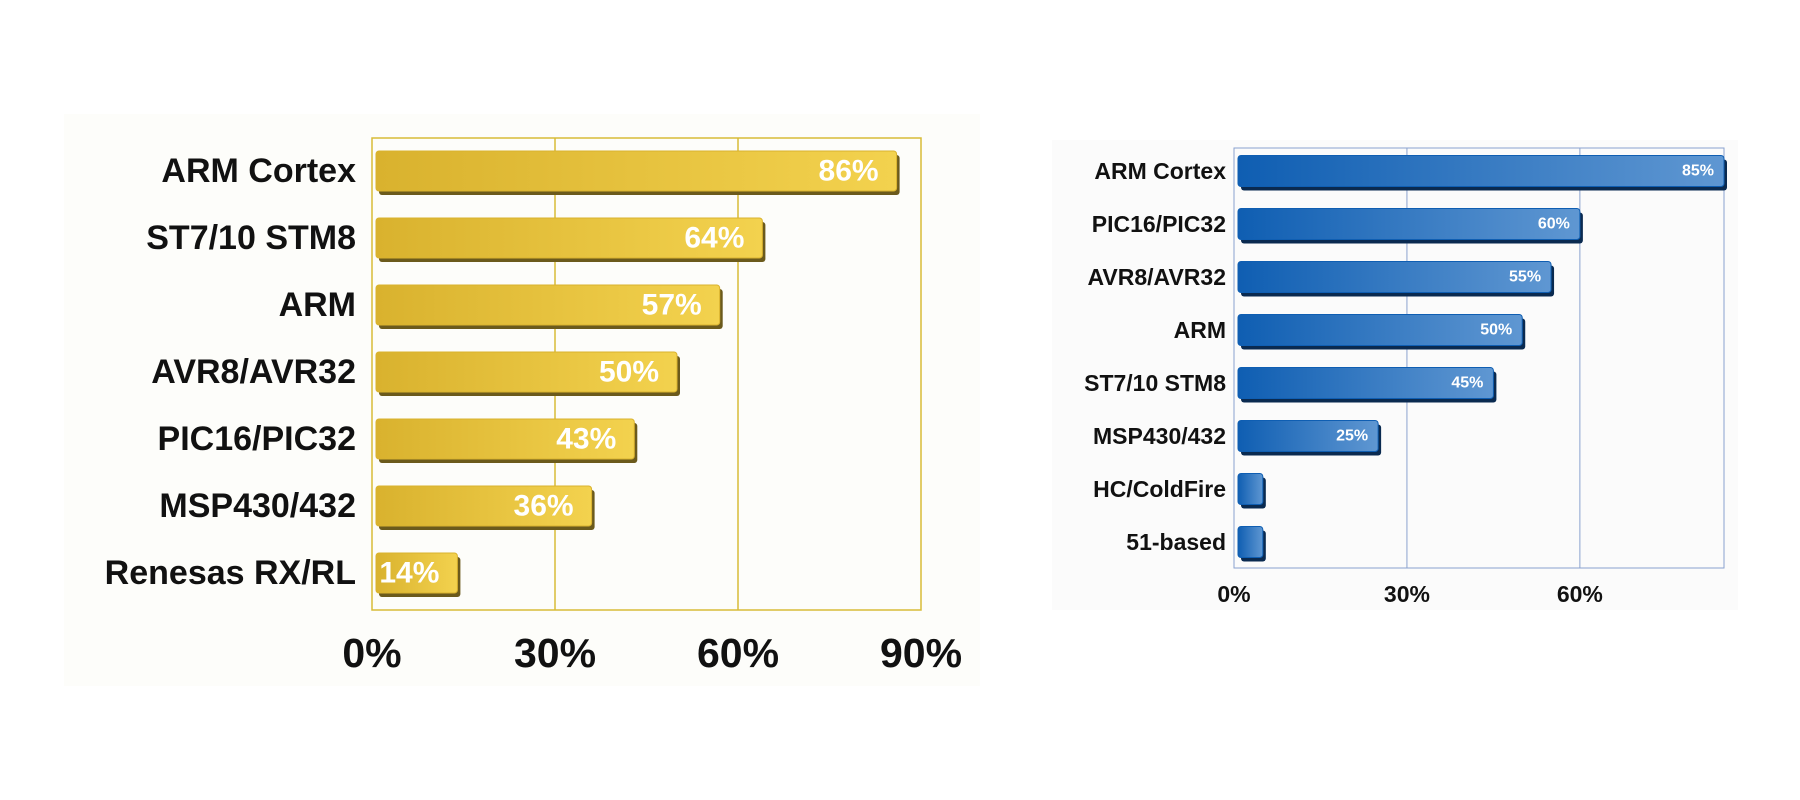  I want to click on data-label: 36%, so click(544, 506).